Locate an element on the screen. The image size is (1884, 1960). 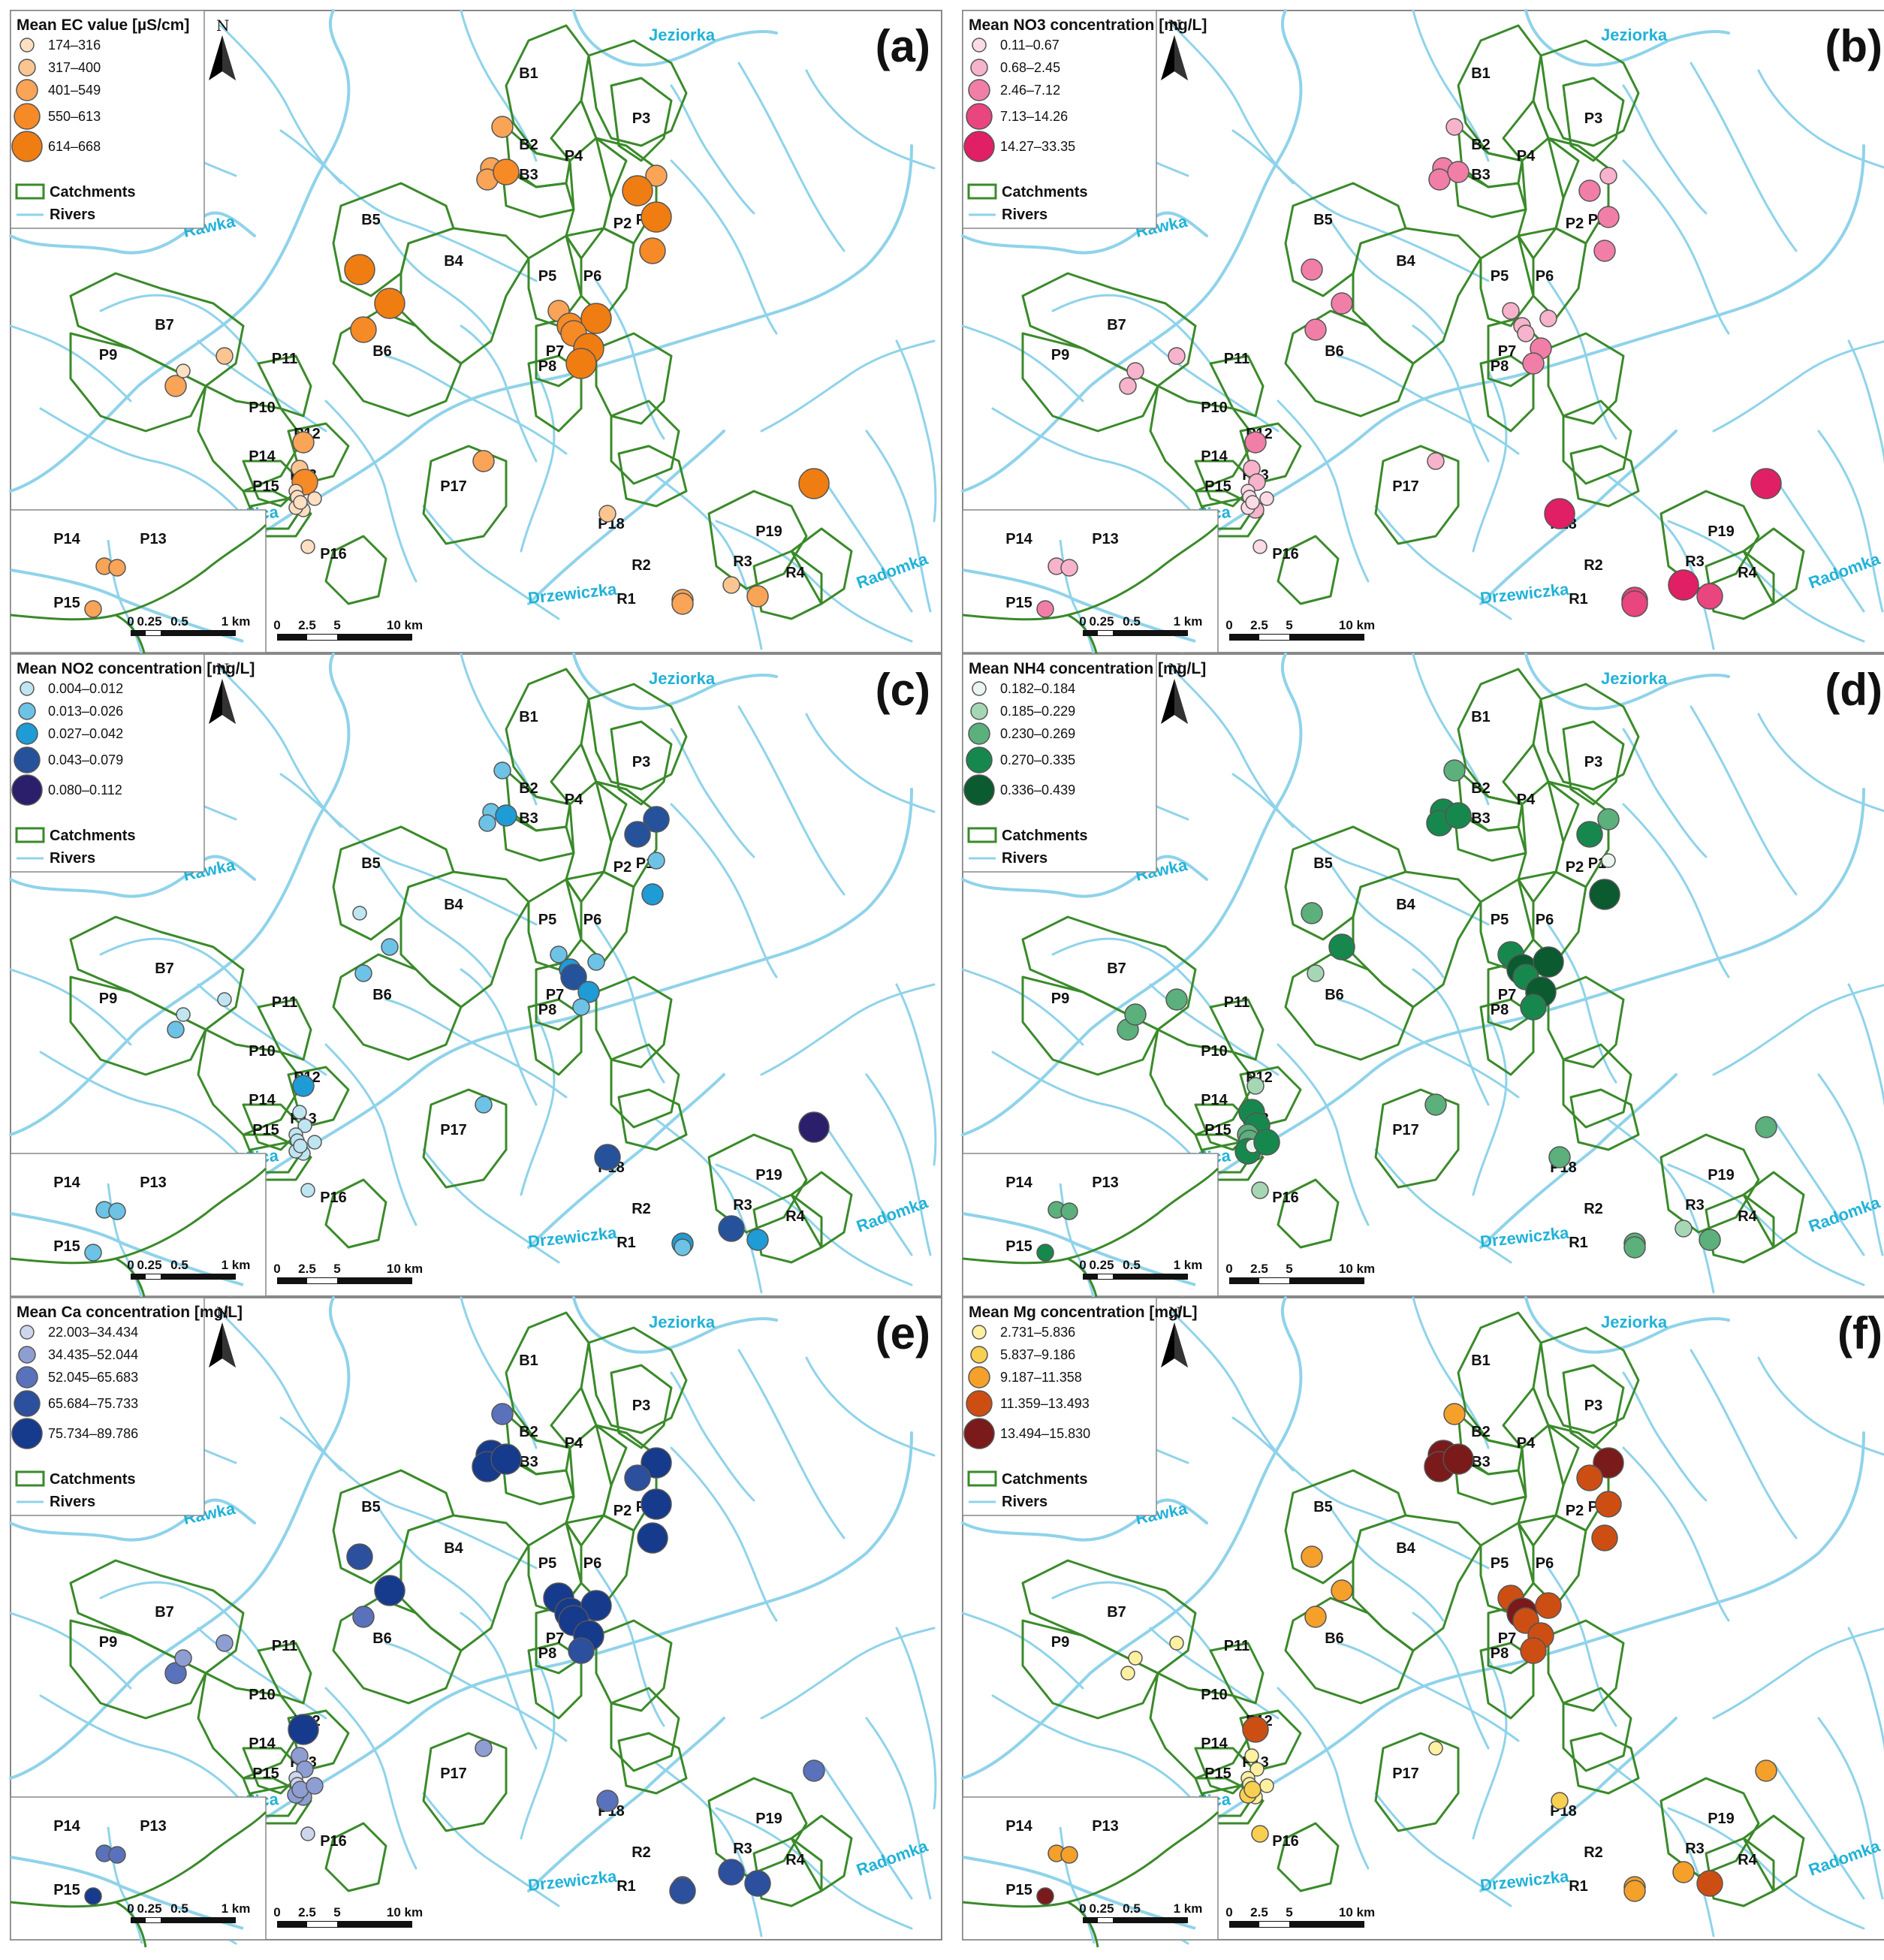
legend-class-label: 22.003–34.434 is located at coordinates (93, 1332).